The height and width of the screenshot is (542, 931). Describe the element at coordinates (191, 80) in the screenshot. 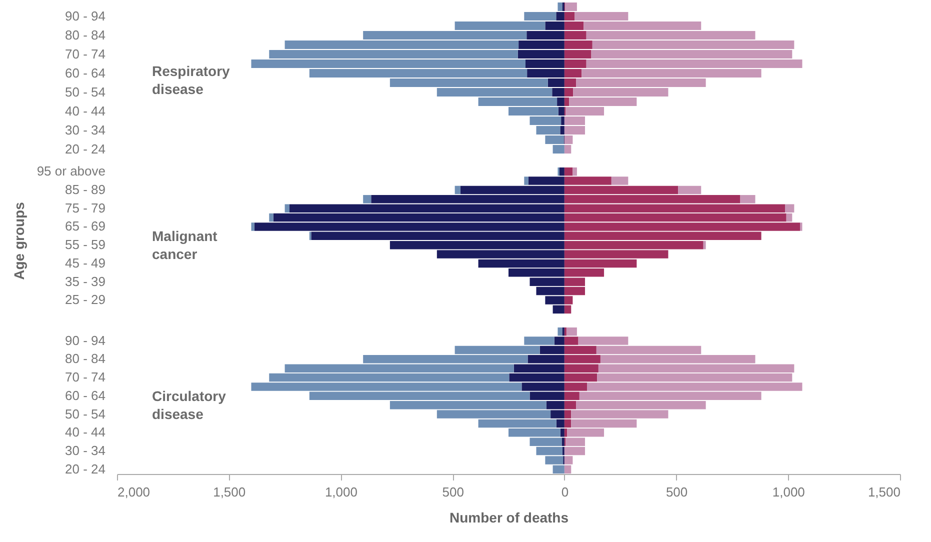

I see `annotation: Respiratory disease` at that location.